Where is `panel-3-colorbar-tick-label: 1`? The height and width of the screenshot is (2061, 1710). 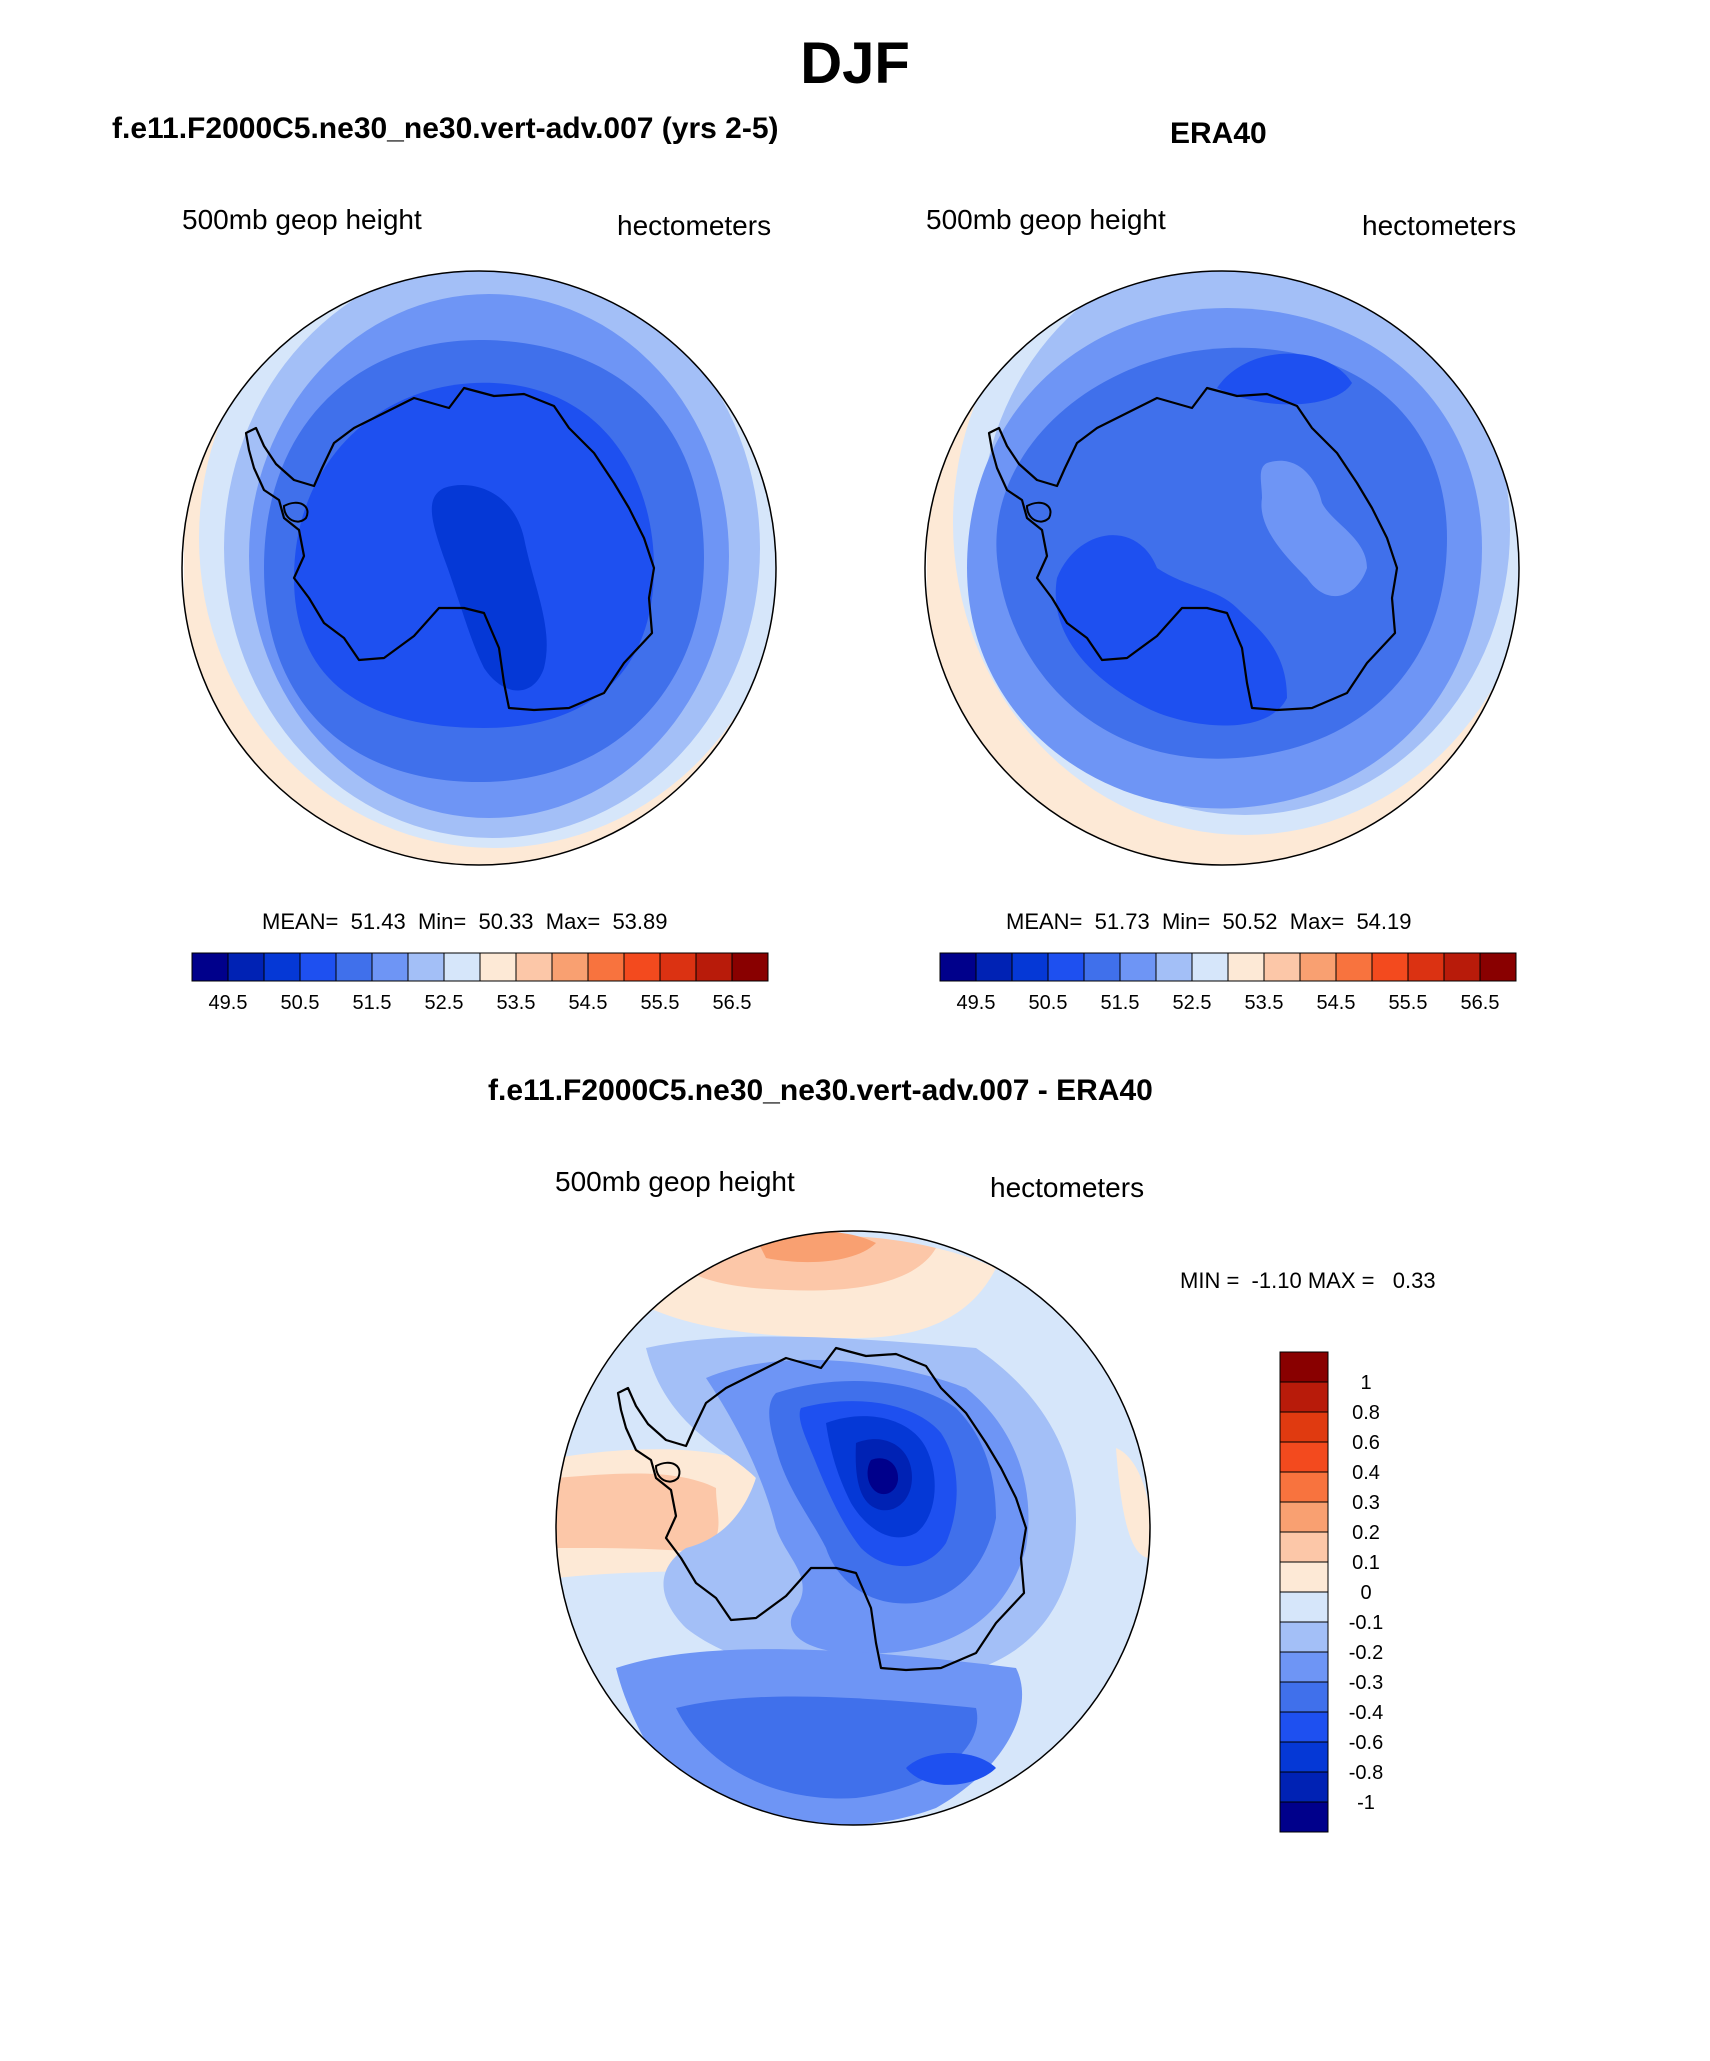
panel-3-colorbar-tick-label: 1 is located at coordinates (1365, 1383).